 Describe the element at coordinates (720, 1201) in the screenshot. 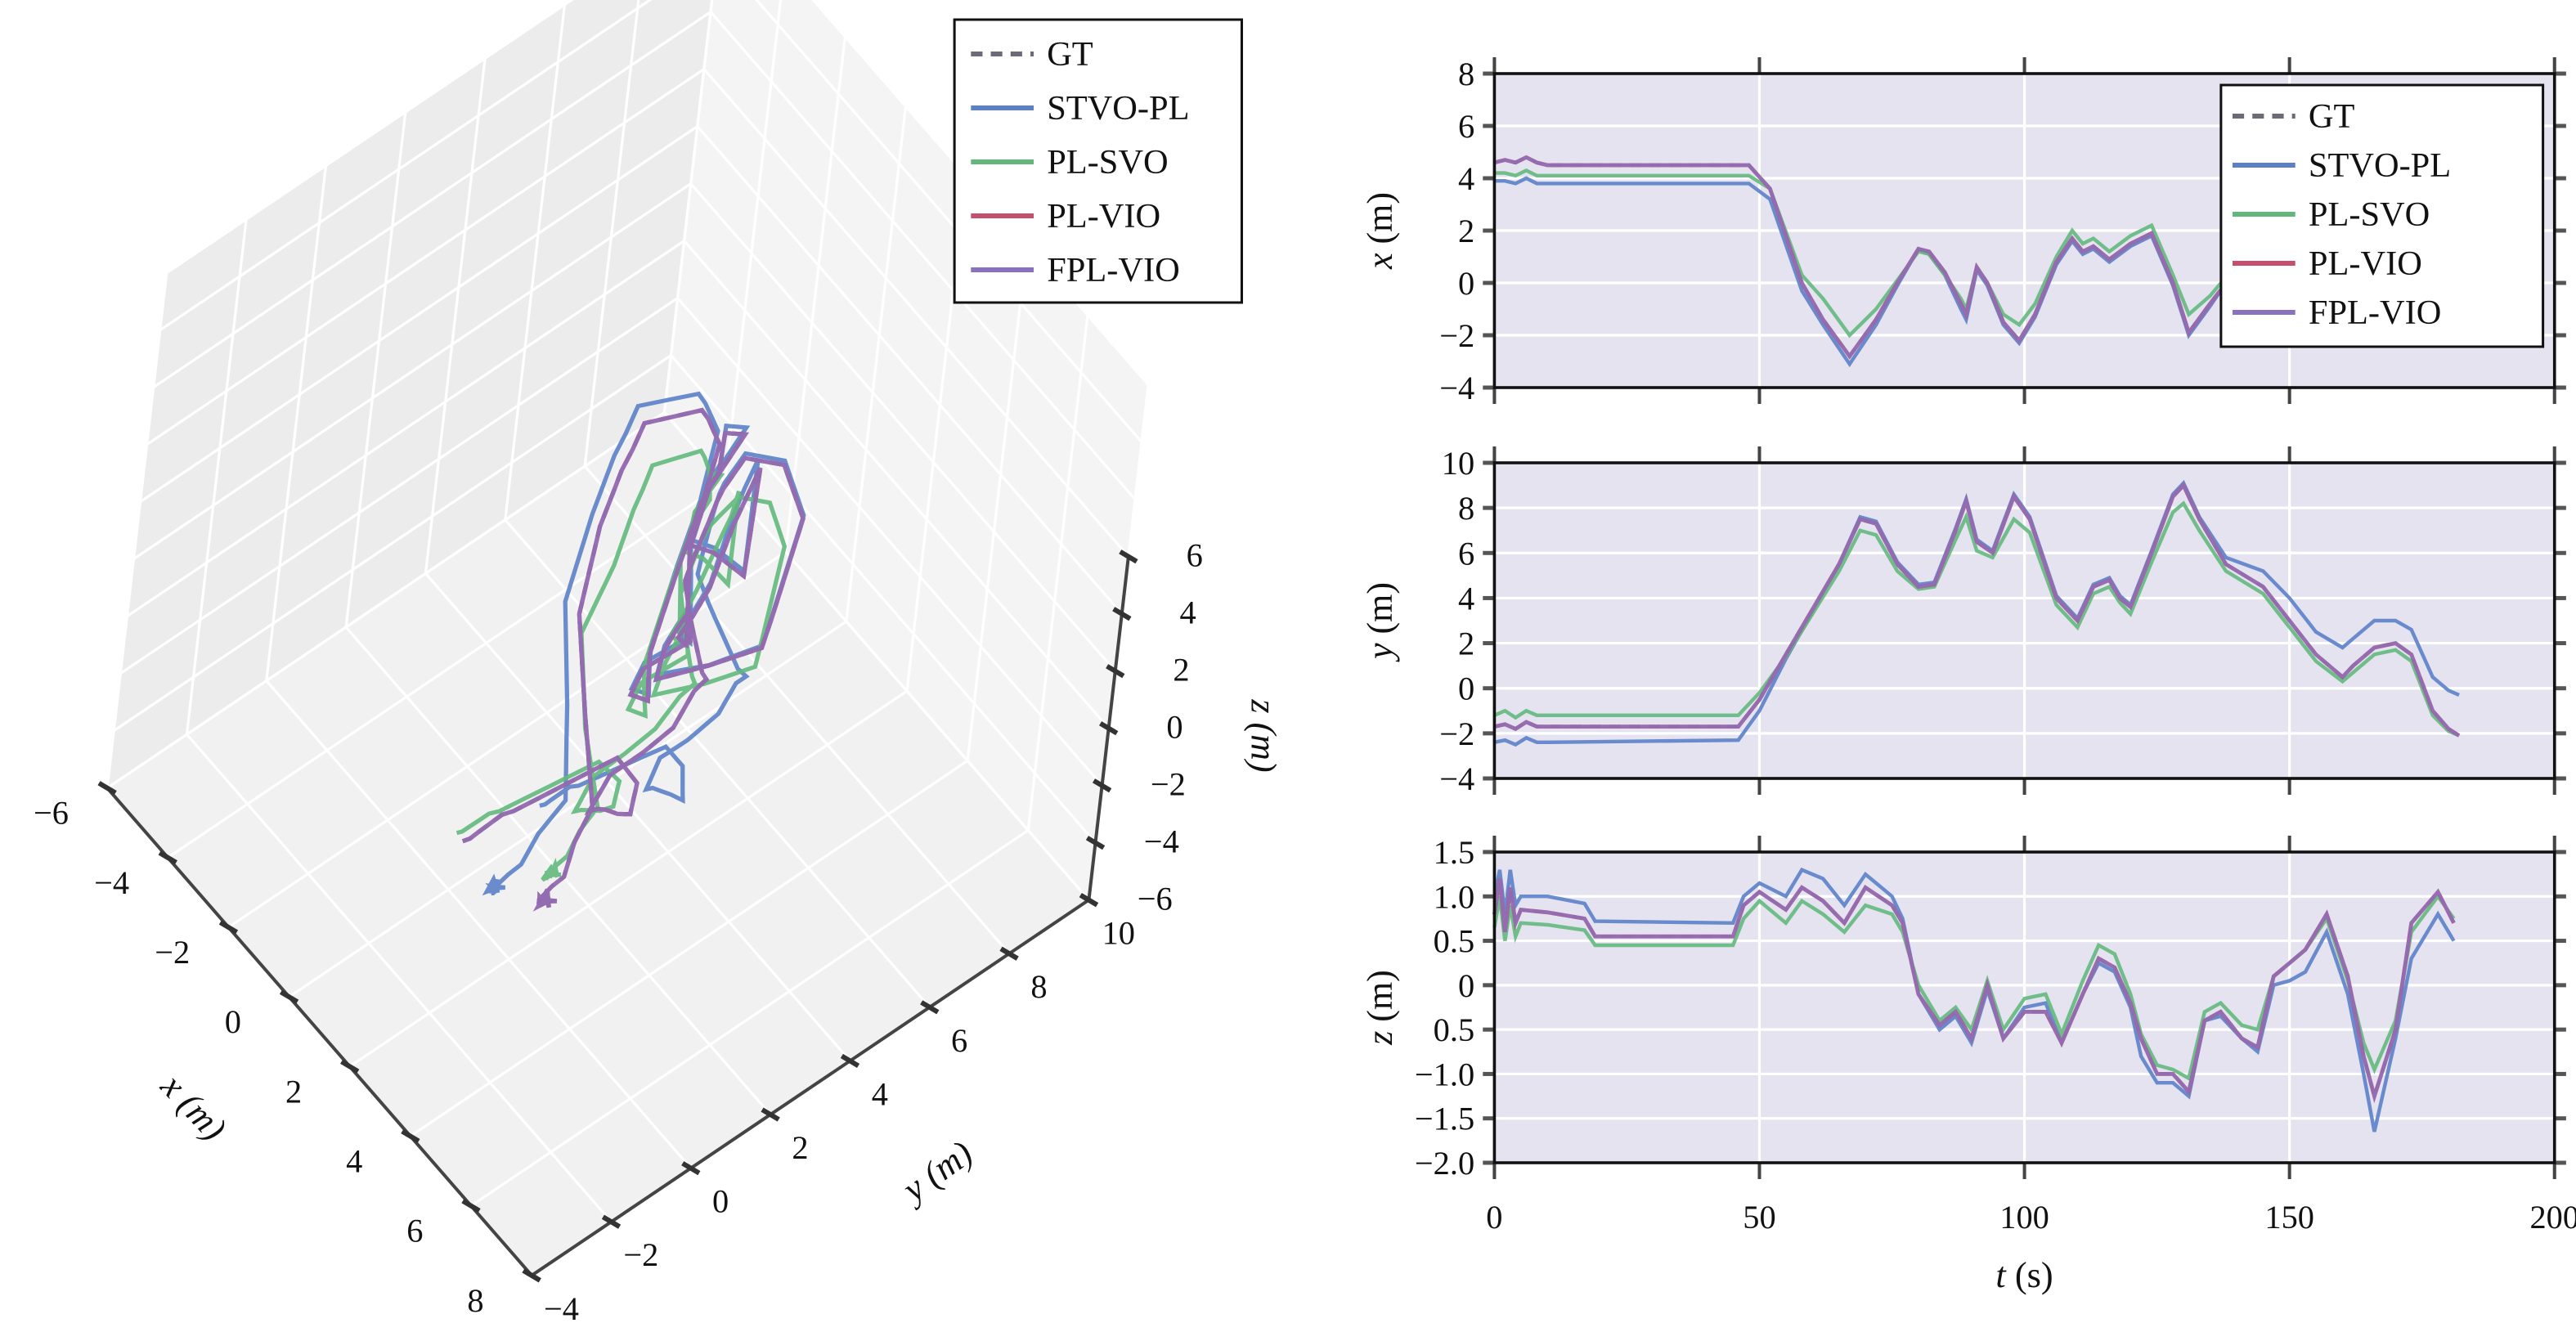

I see `3d-y-axis-tick-label: 0` at that location.